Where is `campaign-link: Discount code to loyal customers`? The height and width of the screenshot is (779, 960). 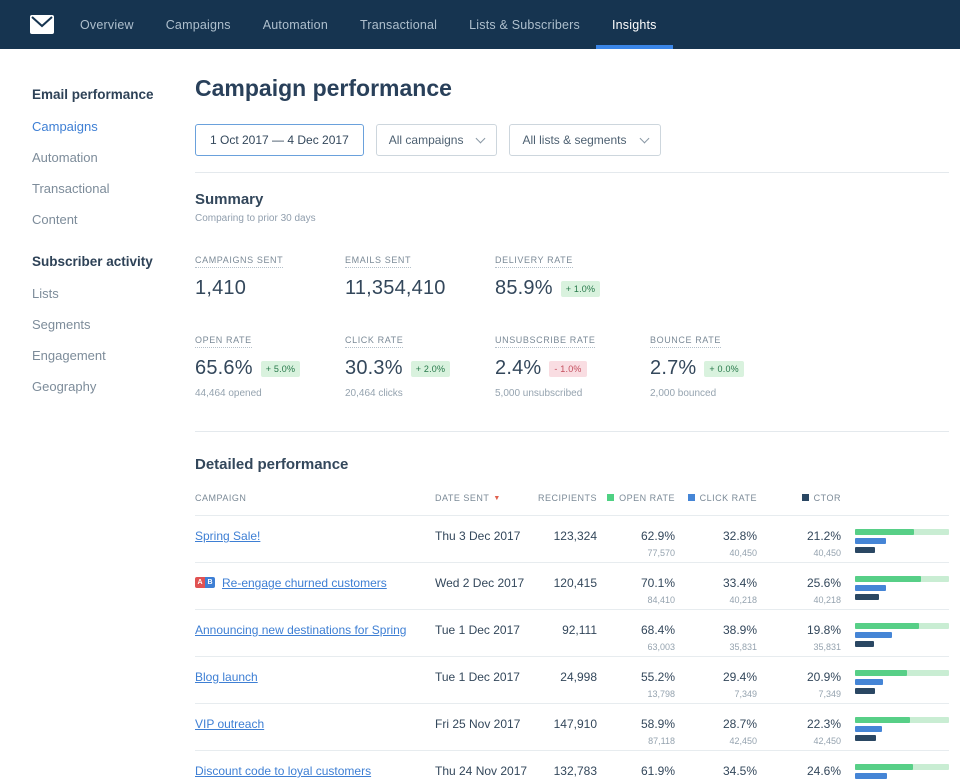 campaign-link: Discount code to loyal customers is located at coordinates (283, 771).